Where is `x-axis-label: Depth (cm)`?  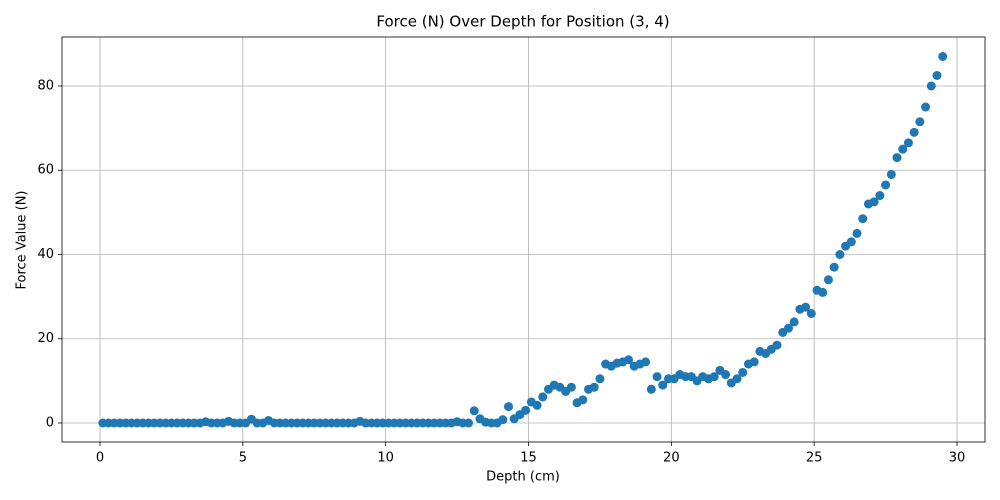
x-axis-label: Depth (cm) is located at coordinates (523, 477).